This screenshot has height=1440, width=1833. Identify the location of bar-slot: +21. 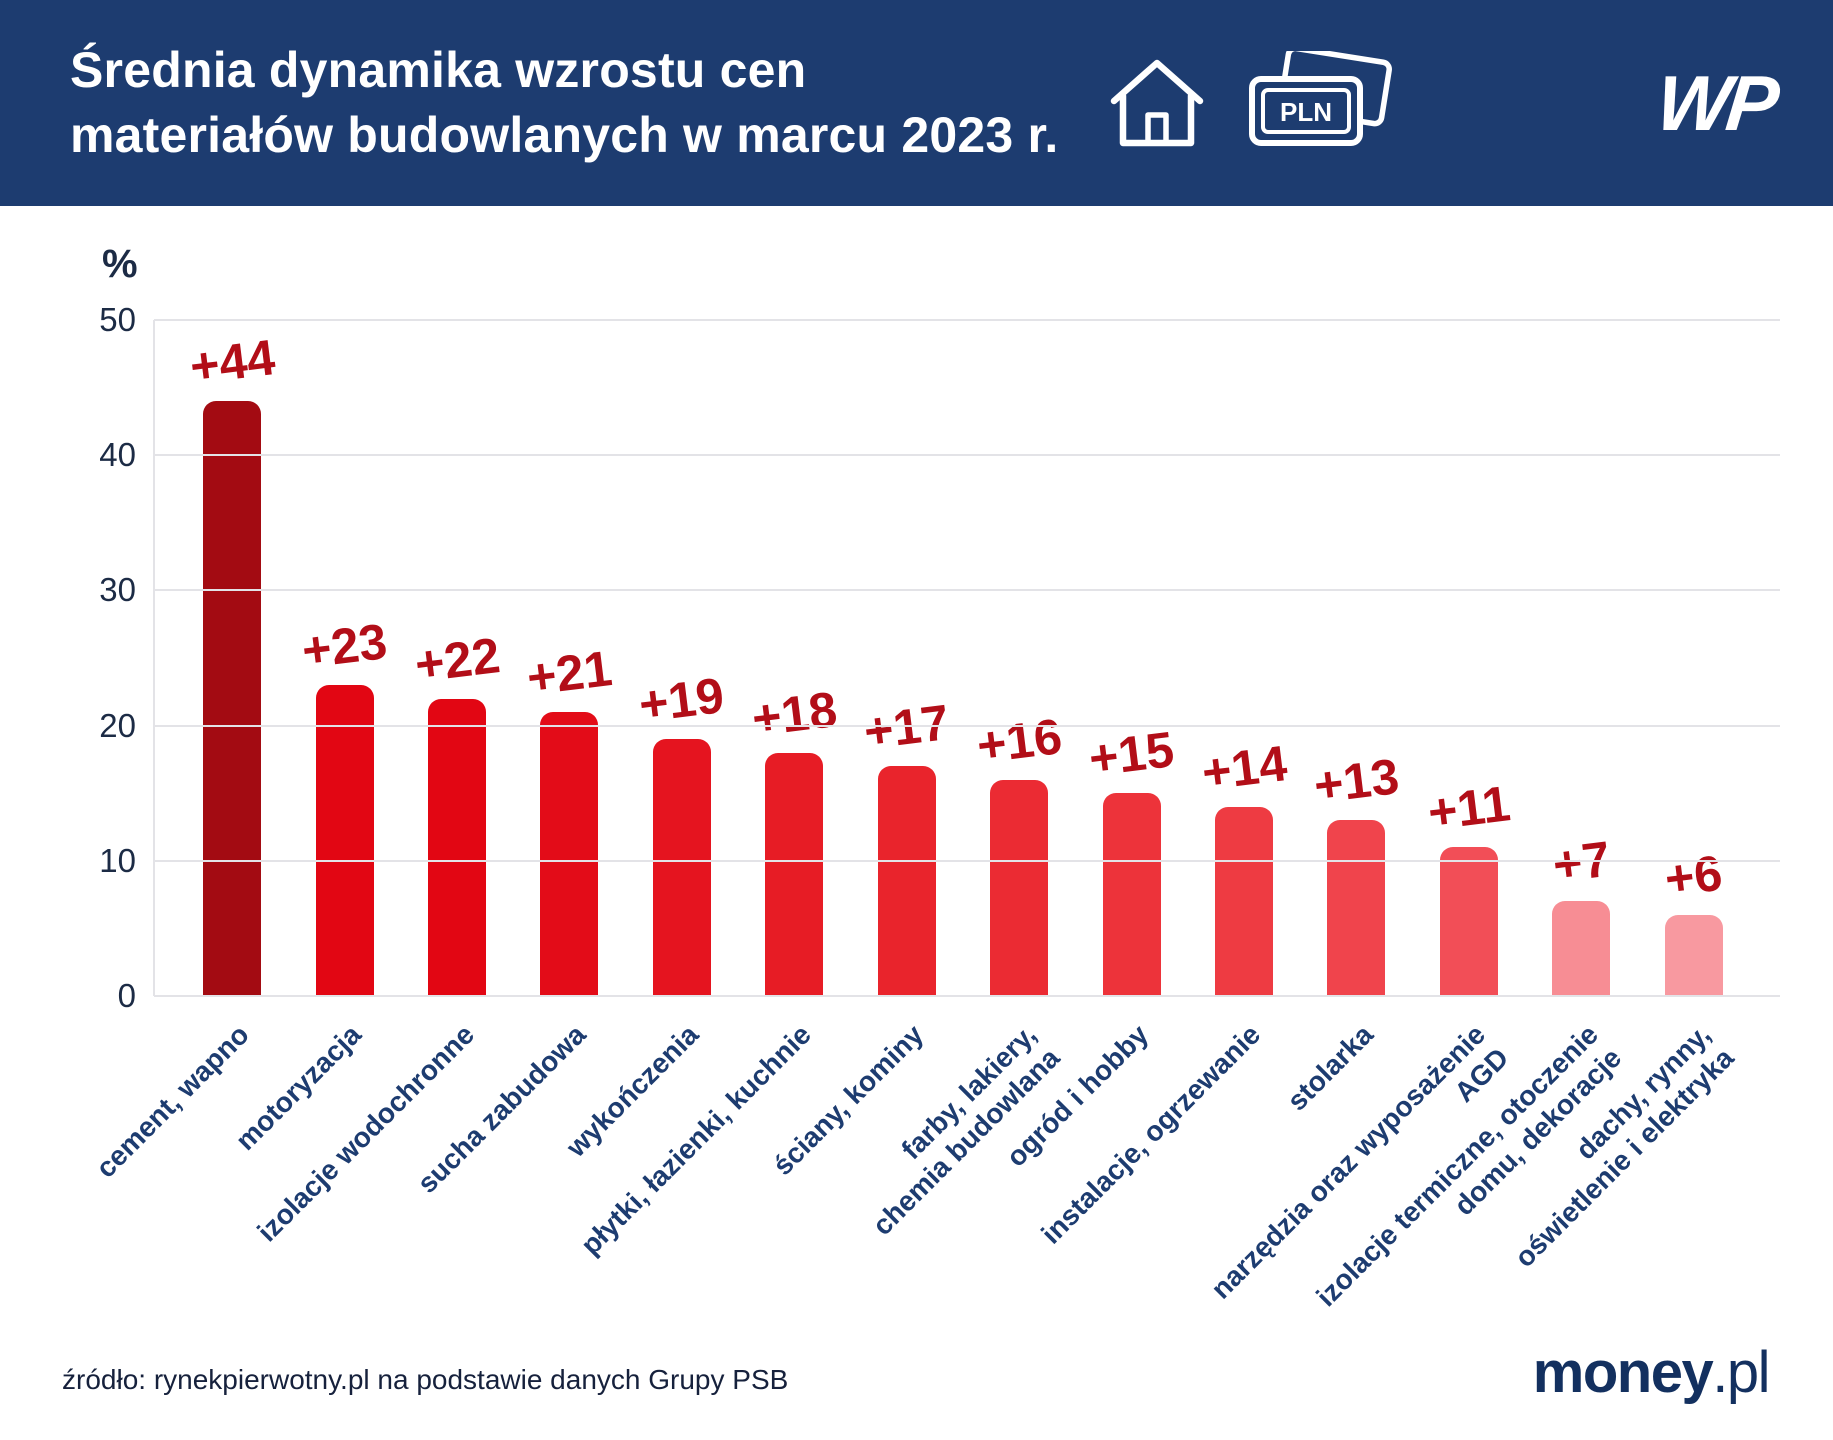
(569, 658).